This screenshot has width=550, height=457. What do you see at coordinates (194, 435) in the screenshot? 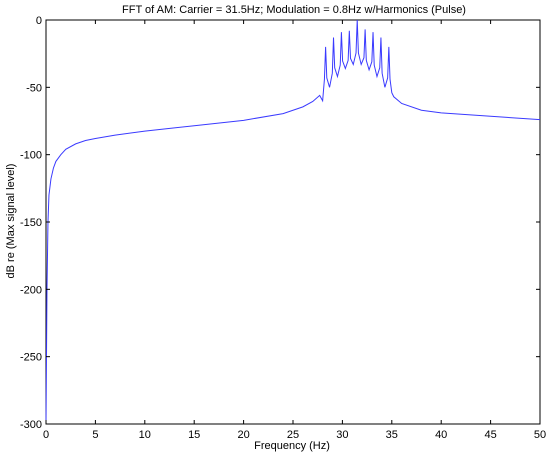
I see `x-tick-label: 15` at bounding box center [194, 435].